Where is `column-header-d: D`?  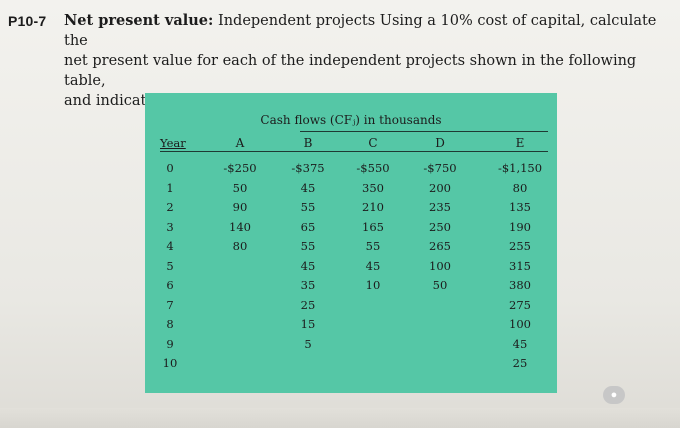
column-header-d: D is located at coordinates (440, 143).